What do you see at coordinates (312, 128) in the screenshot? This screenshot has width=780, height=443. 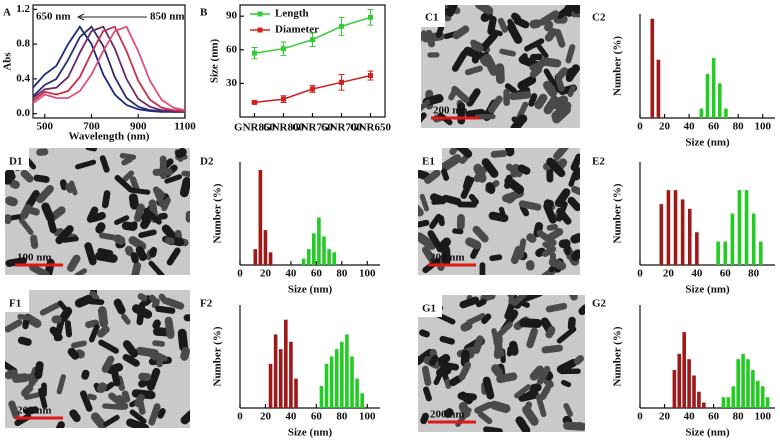 I see `x-tick-label: GNR750` at bounding box center [312, 128].